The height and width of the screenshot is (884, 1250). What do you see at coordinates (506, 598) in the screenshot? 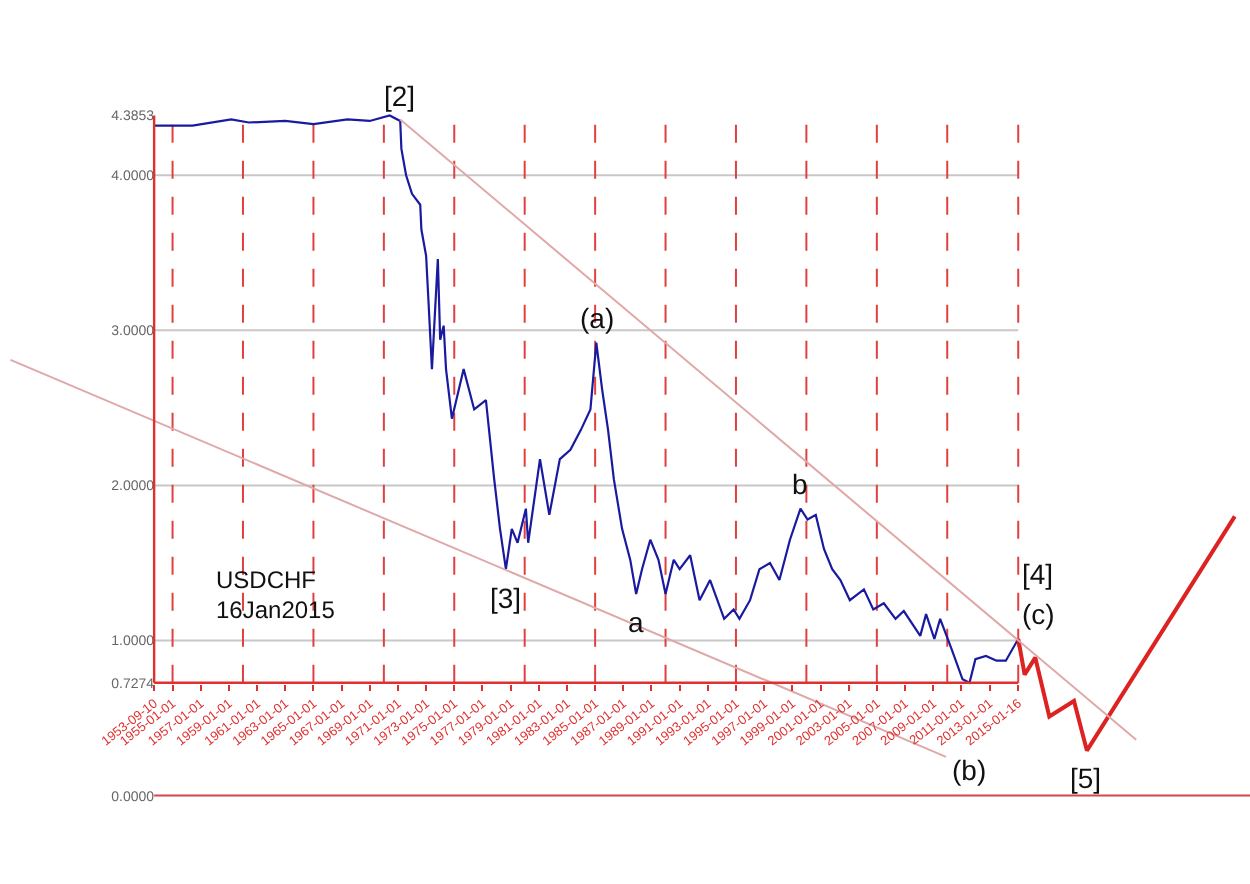
I see `annotation: [3]` at bounding box center [506, 598].